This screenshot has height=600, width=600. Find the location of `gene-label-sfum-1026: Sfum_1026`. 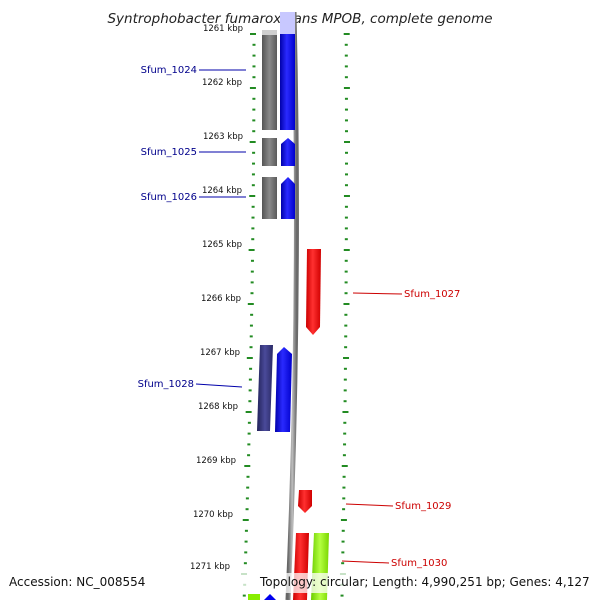

gene-label-sfum-1026: Sfum_1026 is located at coordinates (169, 197).